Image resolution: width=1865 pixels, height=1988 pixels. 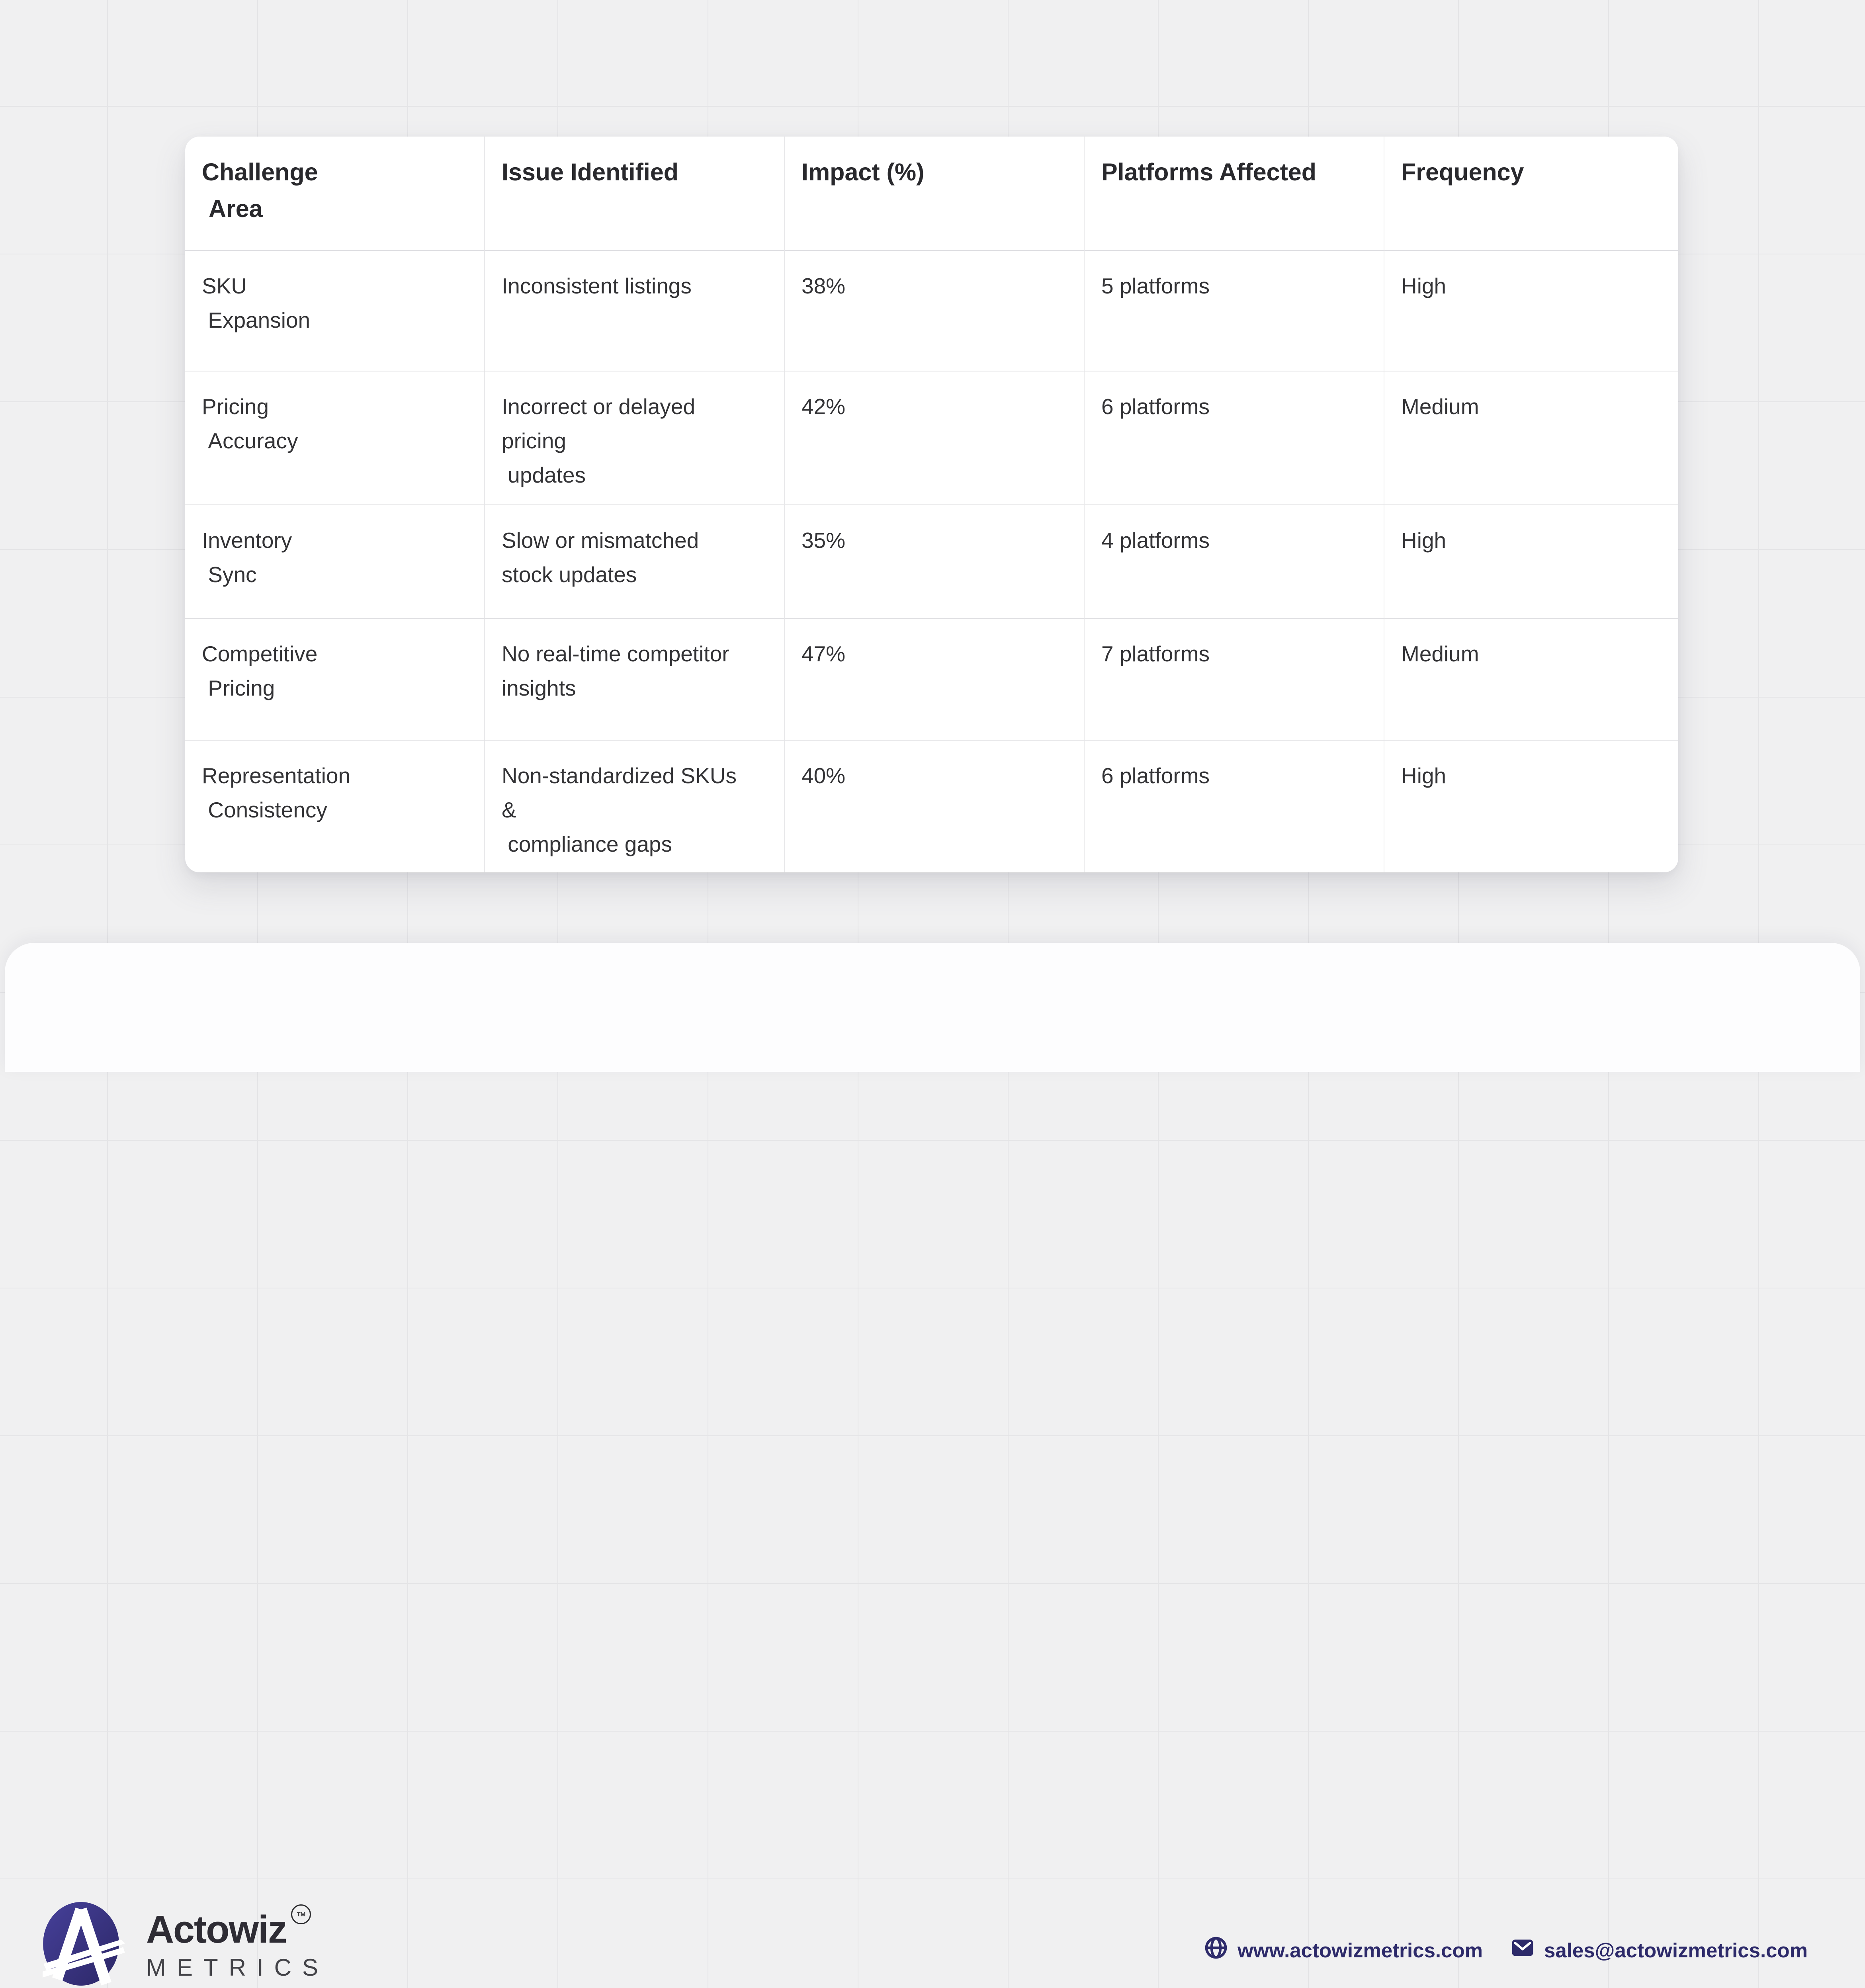 I want to click on brand-subtitle: METRICS, so click(x=237, y=1967).